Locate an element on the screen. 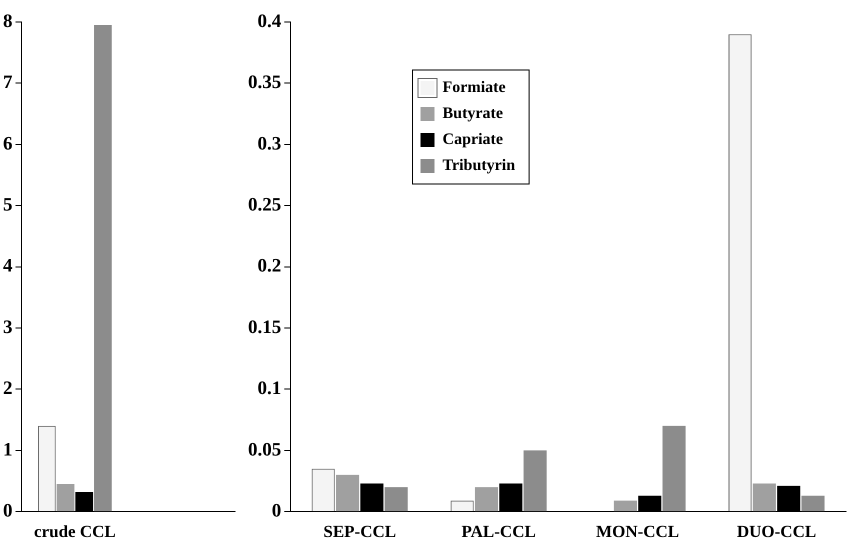 This screenshot has width=856, height=550. legend-label: Butyrate is located at coordinates (472, 113).